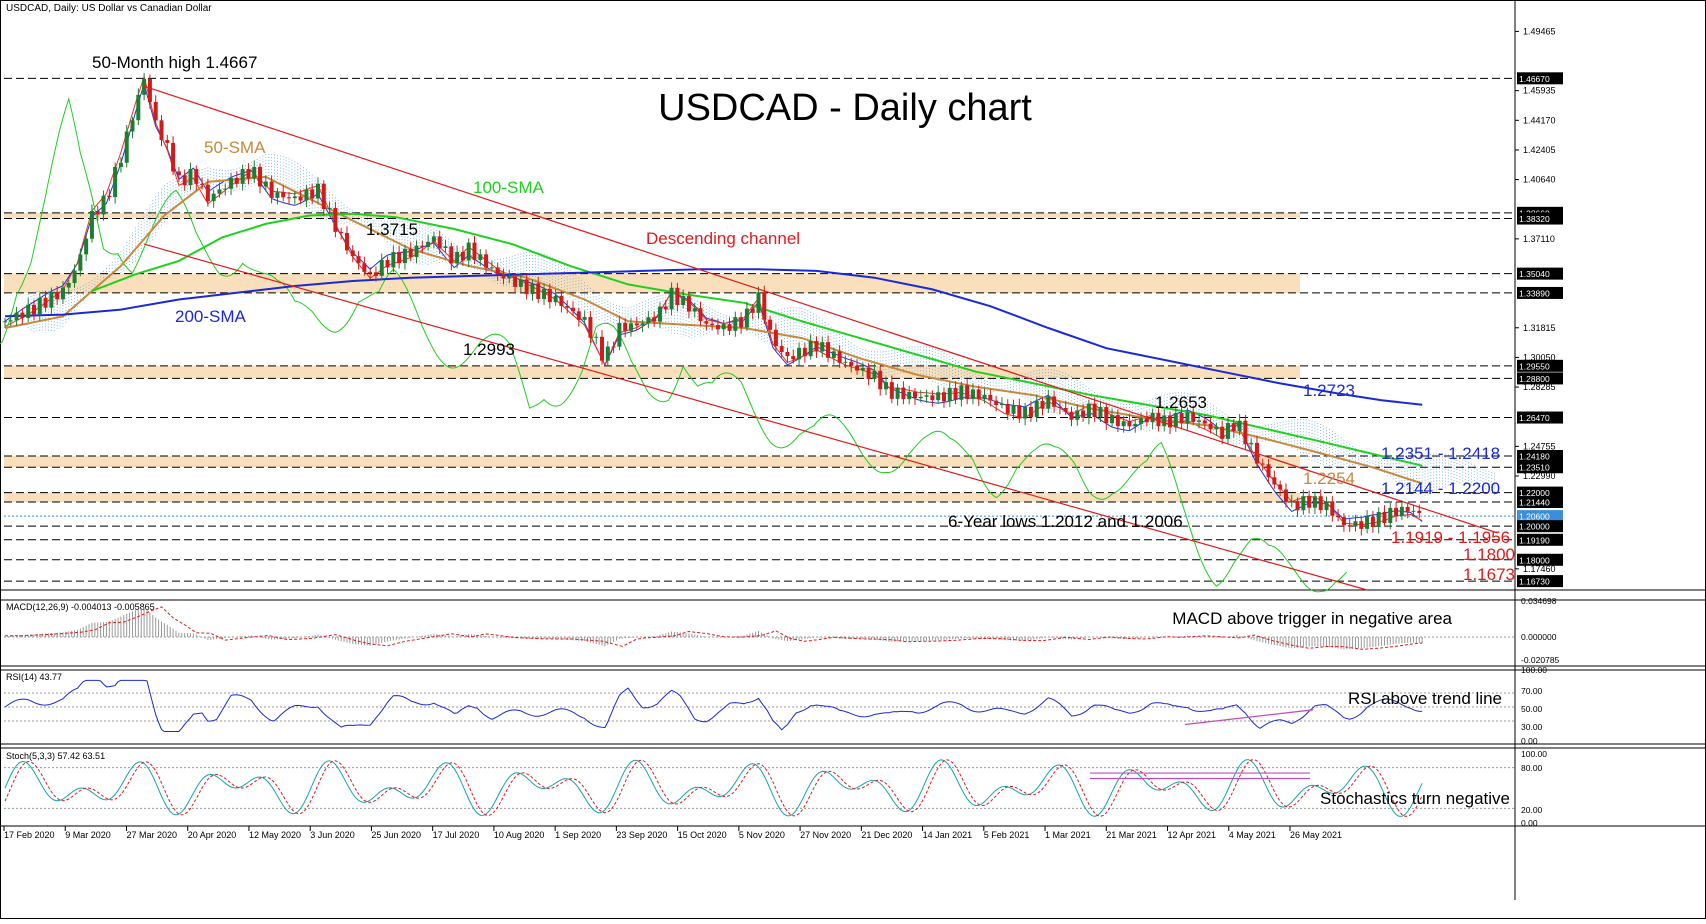  What do you see at coordinates (1329, 478) in the screenshot?
I see `annotation-10: 1.2254` at bounding box center [1329, 478].